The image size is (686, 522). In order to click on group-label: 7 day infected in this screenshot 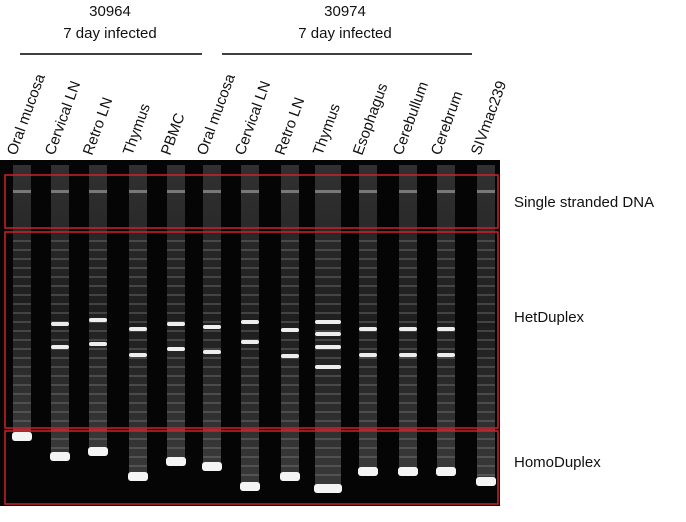, I will do `click(109, 33)`.